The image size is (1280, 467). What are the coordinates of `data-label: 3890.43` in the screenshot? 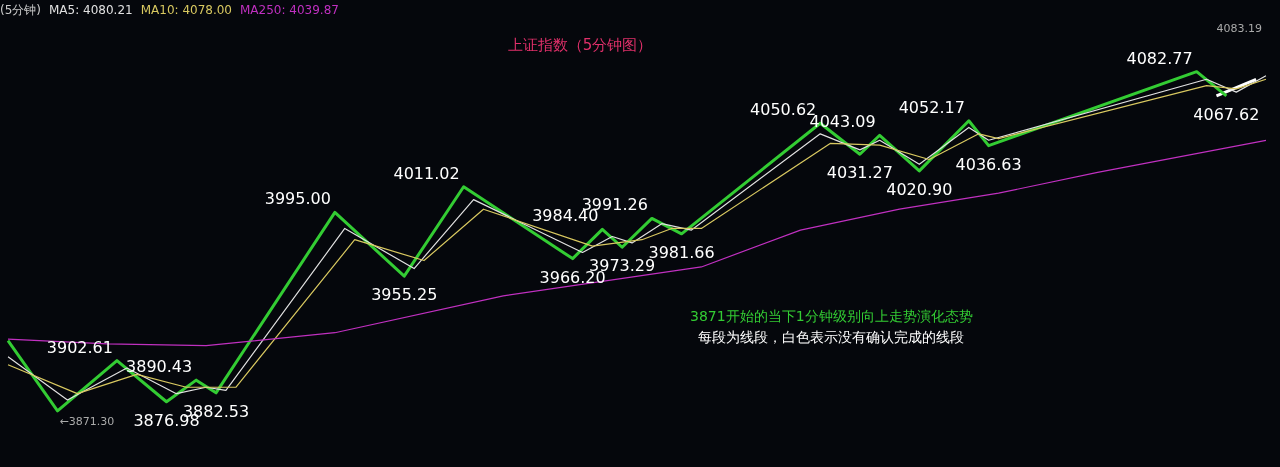 It's located at (159, 367).